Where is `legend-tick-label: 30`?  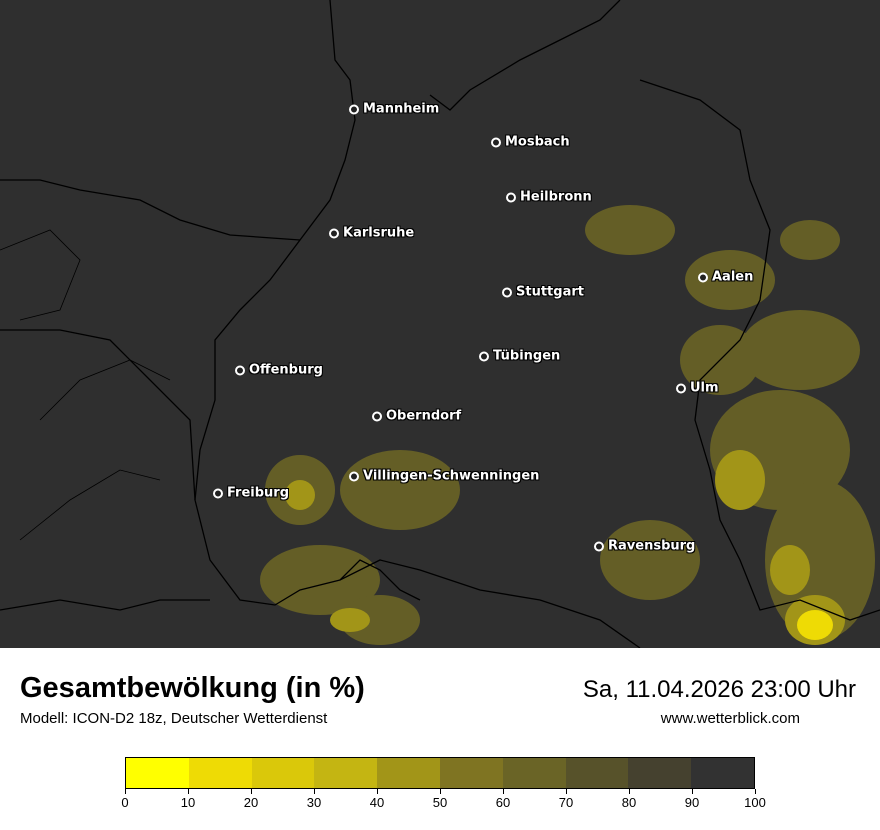
legend-tick-label: 30 is located at coordinates (314, 802).